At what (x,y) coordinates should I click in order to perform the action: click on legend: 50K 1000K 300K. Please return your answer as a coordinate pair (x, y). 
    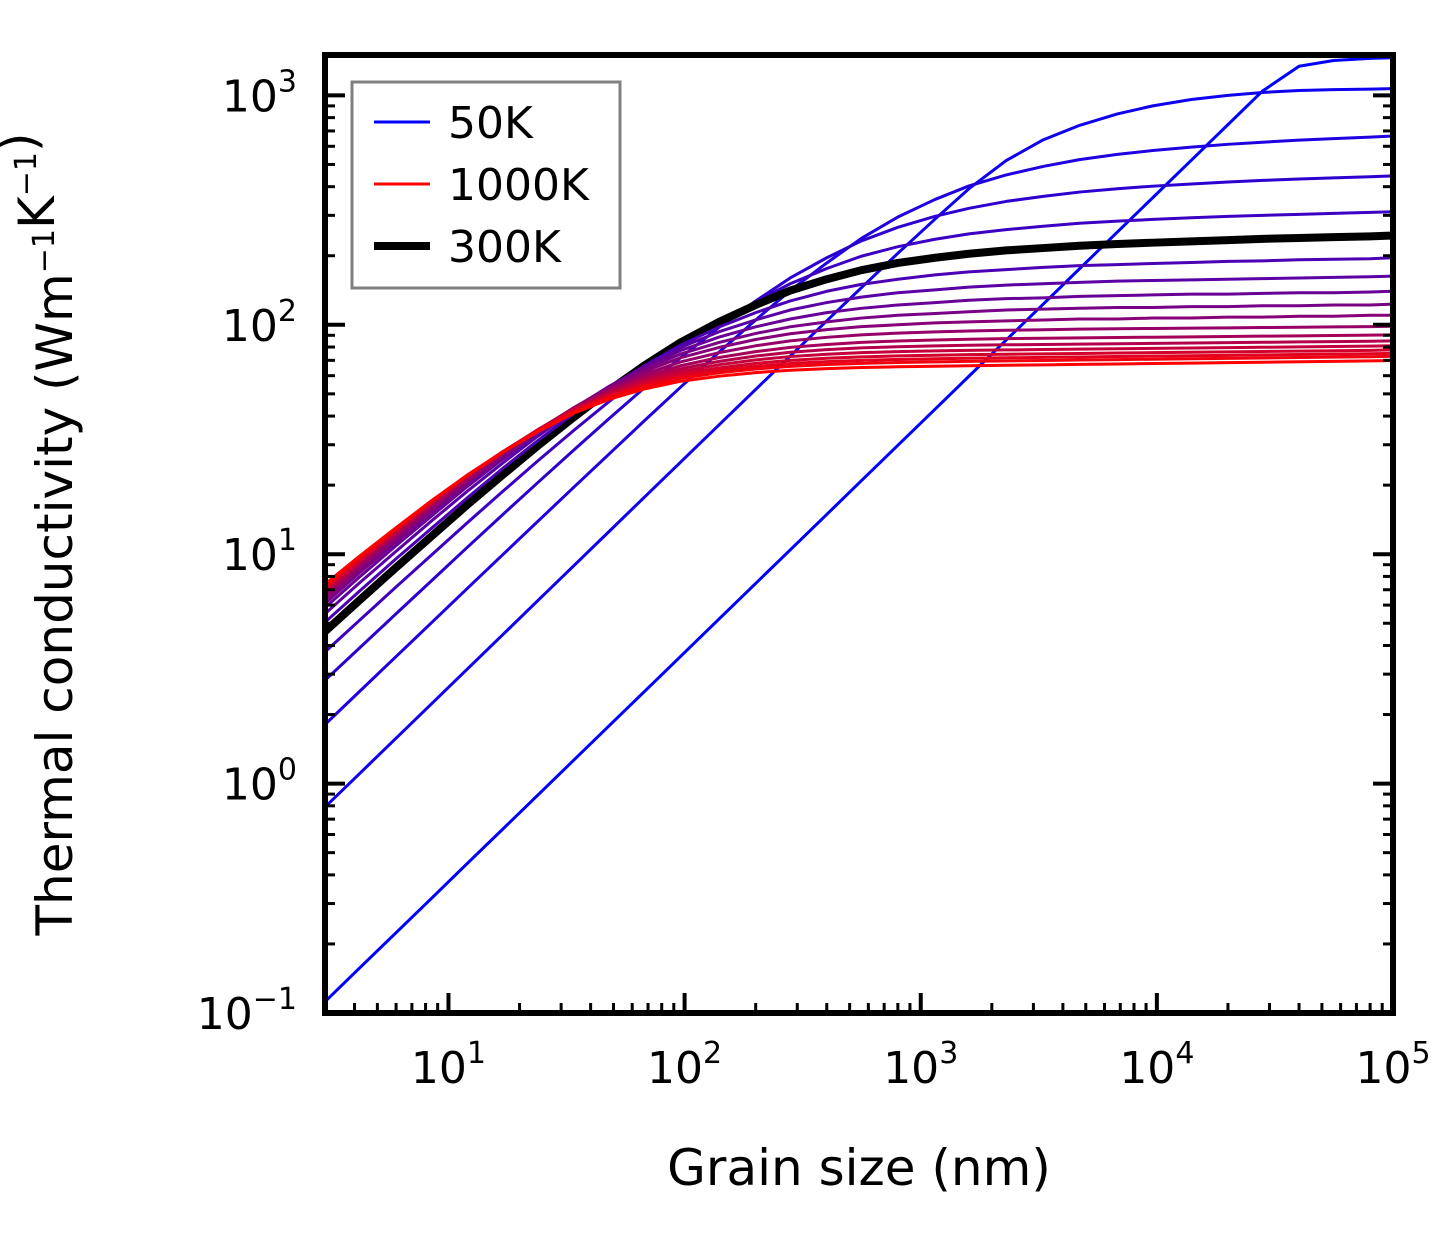
    Looking at the image, I should click on (486, 185).